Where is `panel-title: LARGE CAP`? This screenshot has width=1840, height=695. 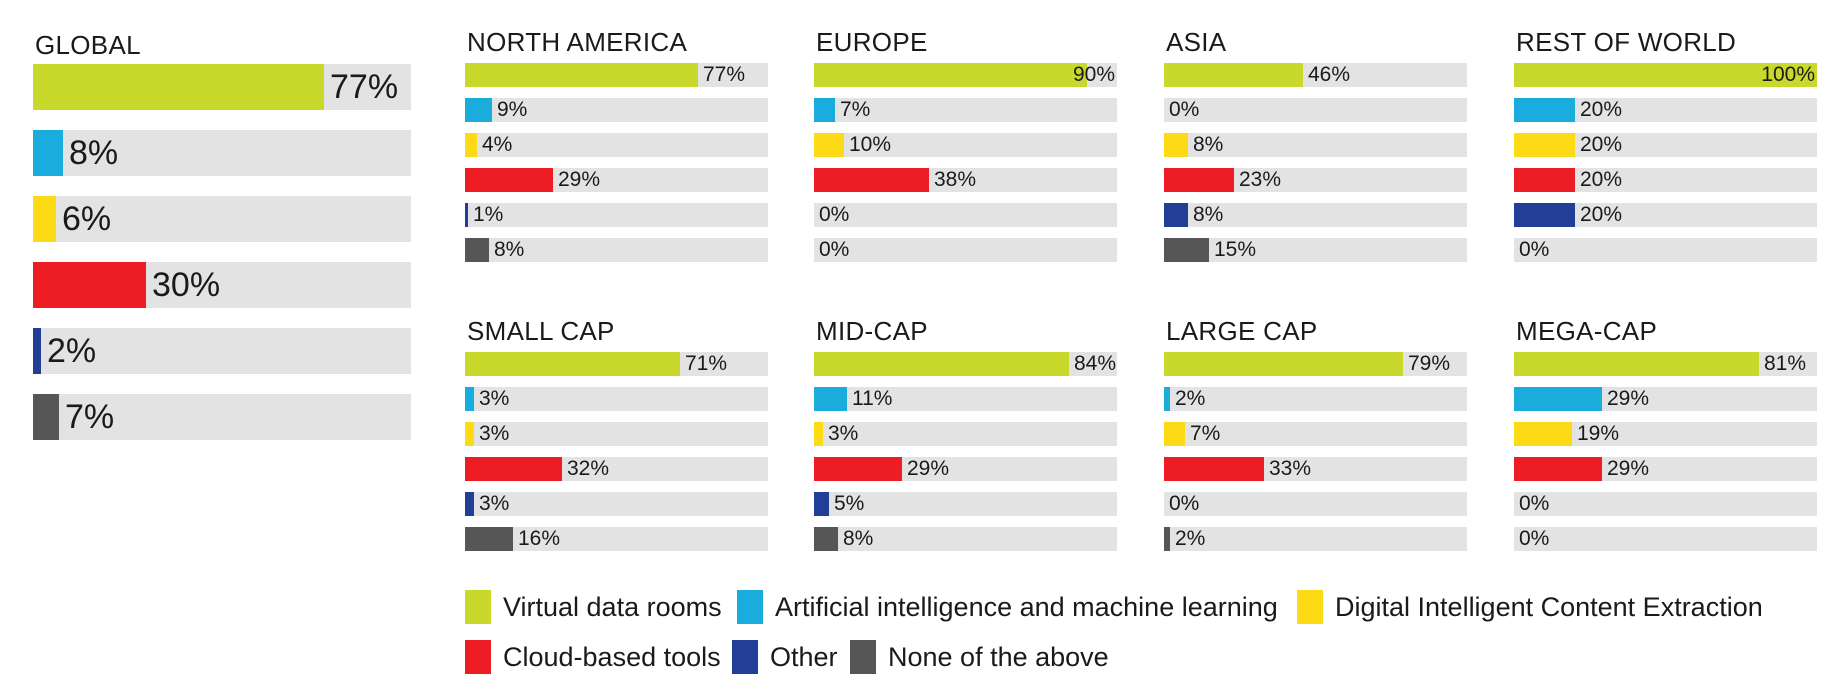
panel-title: LARGE CAP is located at coordinates (1242, 331).